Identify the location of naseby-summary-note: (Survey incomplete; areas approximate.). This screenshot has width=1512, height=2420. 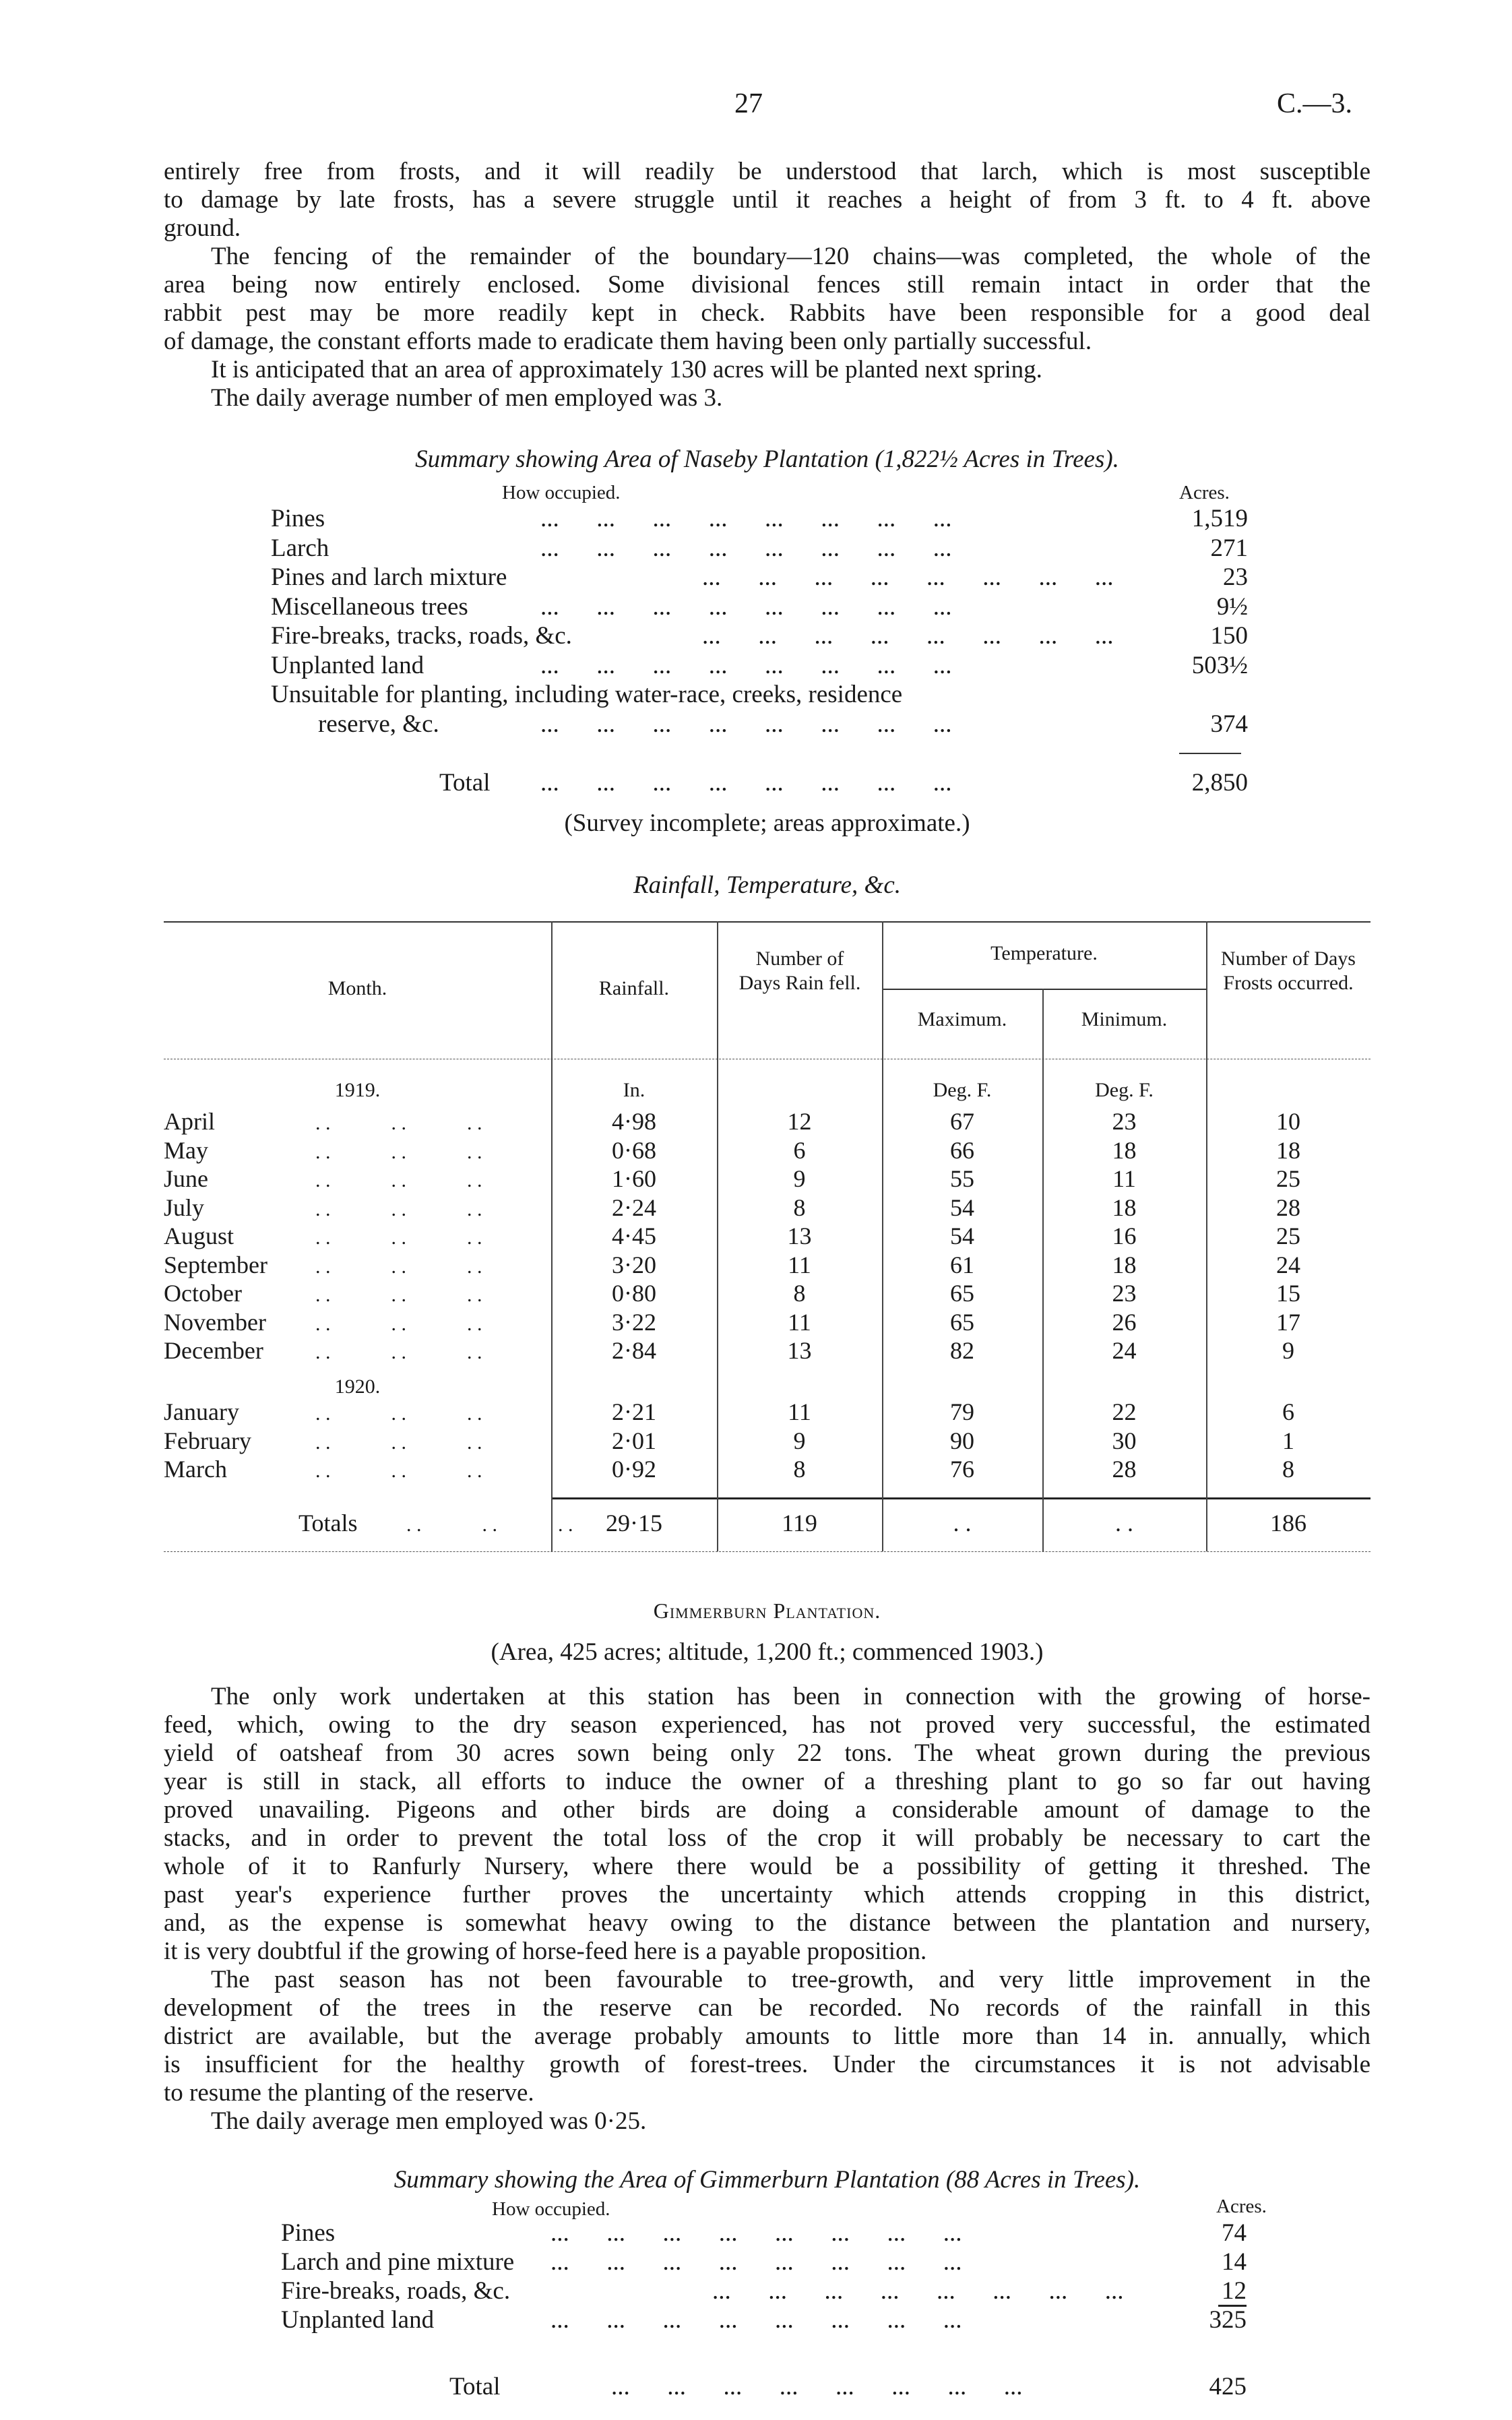
(767, 823).